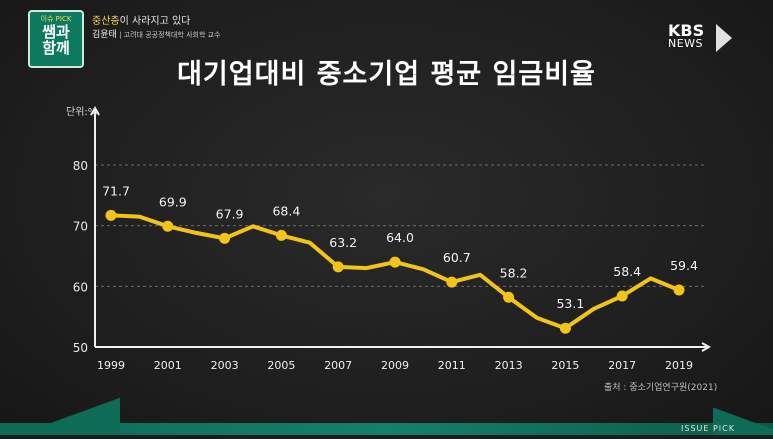 This screenshot has height=439, width=773. What do you see at coordinates (743, 415) in the screenshot?
I see `bottom-trim-right` at bounding box center [743, 415].